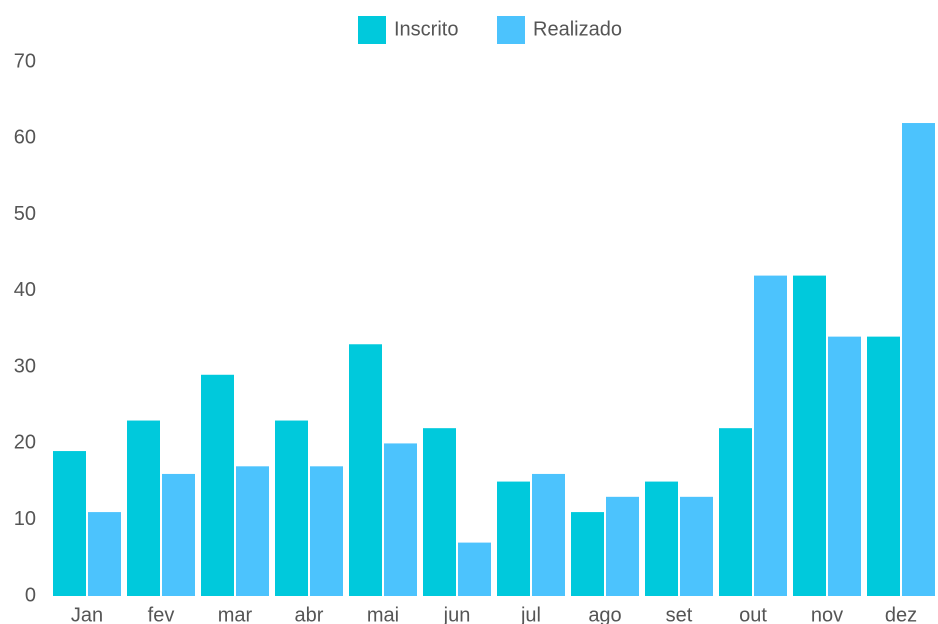 This screenshot has width=938, height=624. What do you see at coordinates (235, 614) in the screenshot?
I see `x-tick-label: mar` at bounding box center [235, 614].